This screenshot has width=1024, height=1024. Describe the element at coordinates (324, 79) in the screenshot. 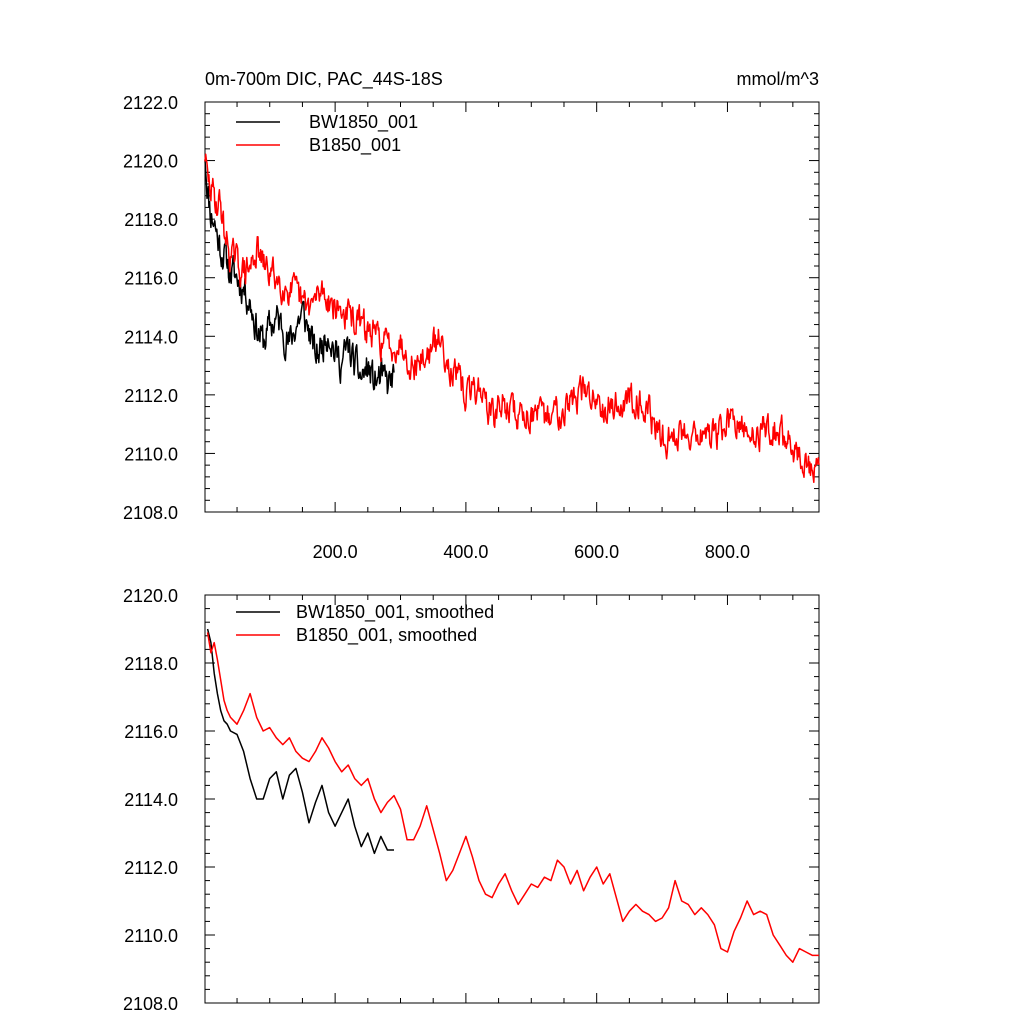

I see `top-chart-title: 0m-700m DIC, PAC_44S-18S` at that location.